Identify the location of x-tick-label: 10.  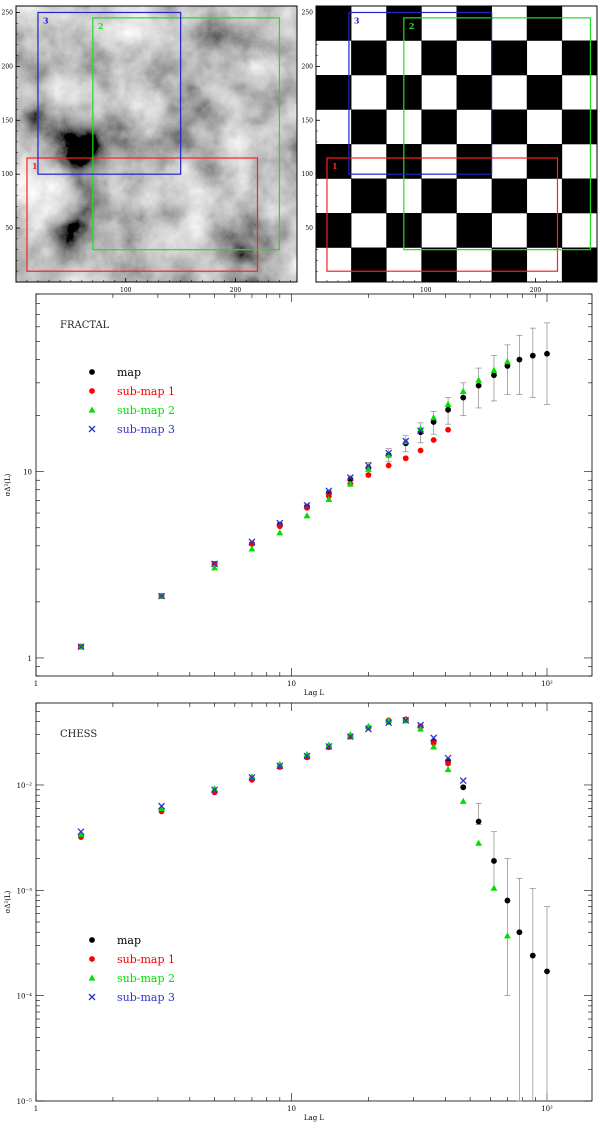
(291, 684).